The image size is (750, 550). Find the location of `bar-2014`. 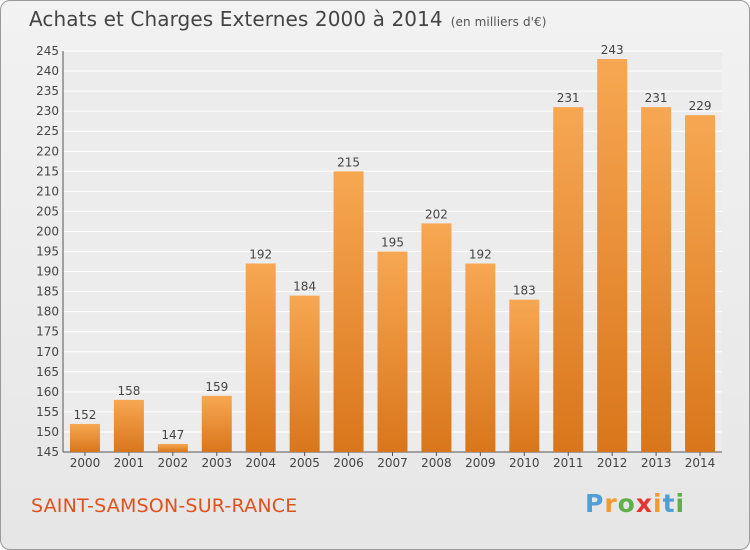

bar-2014 is located at coordinates (700, 283).